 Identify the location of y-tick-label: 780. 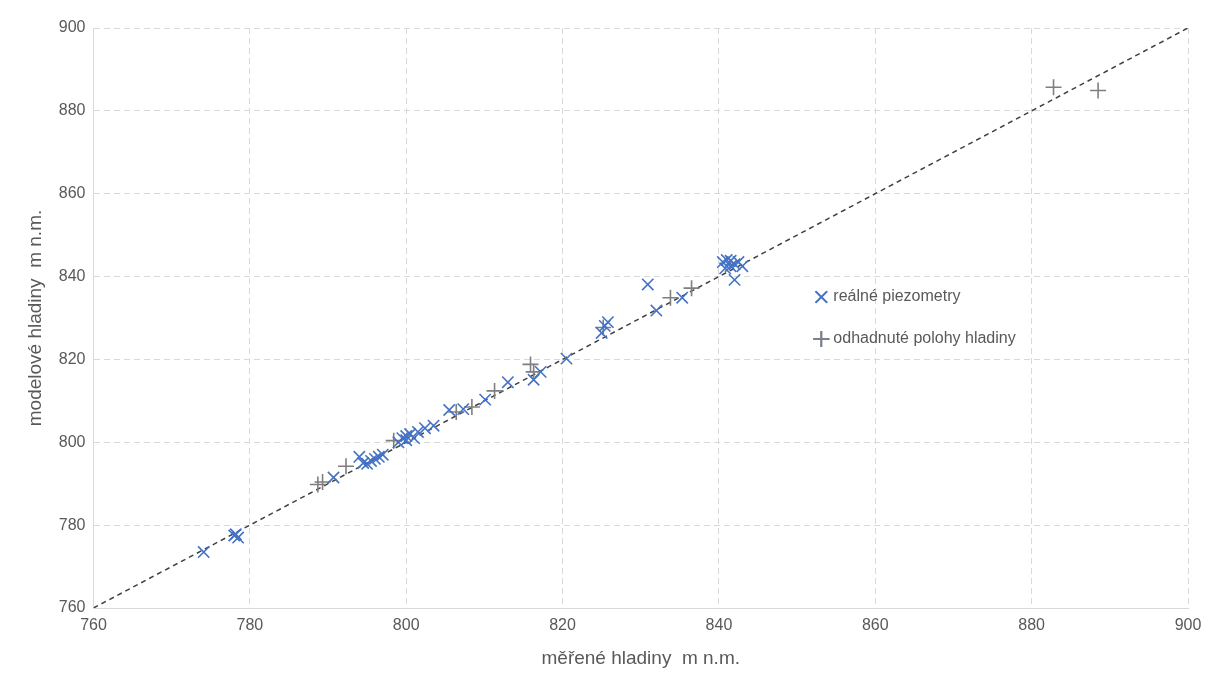
(72, 524).